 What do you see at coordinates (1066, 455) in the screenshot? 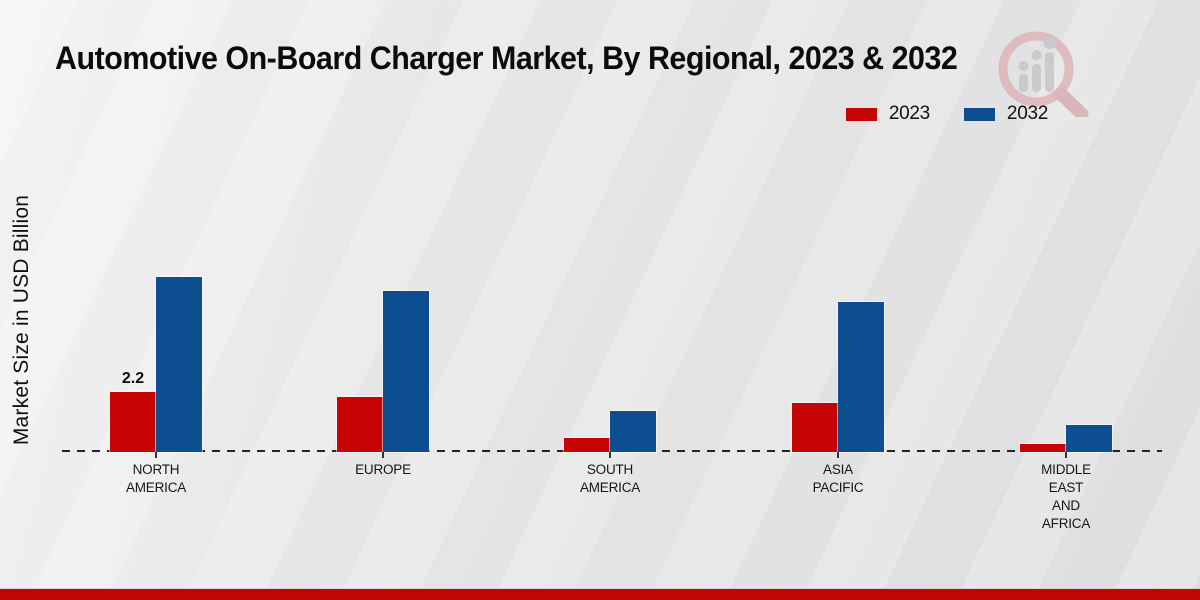
I see `axis-tick-middle-east-and-africa` at bounding box center [1066, 455].